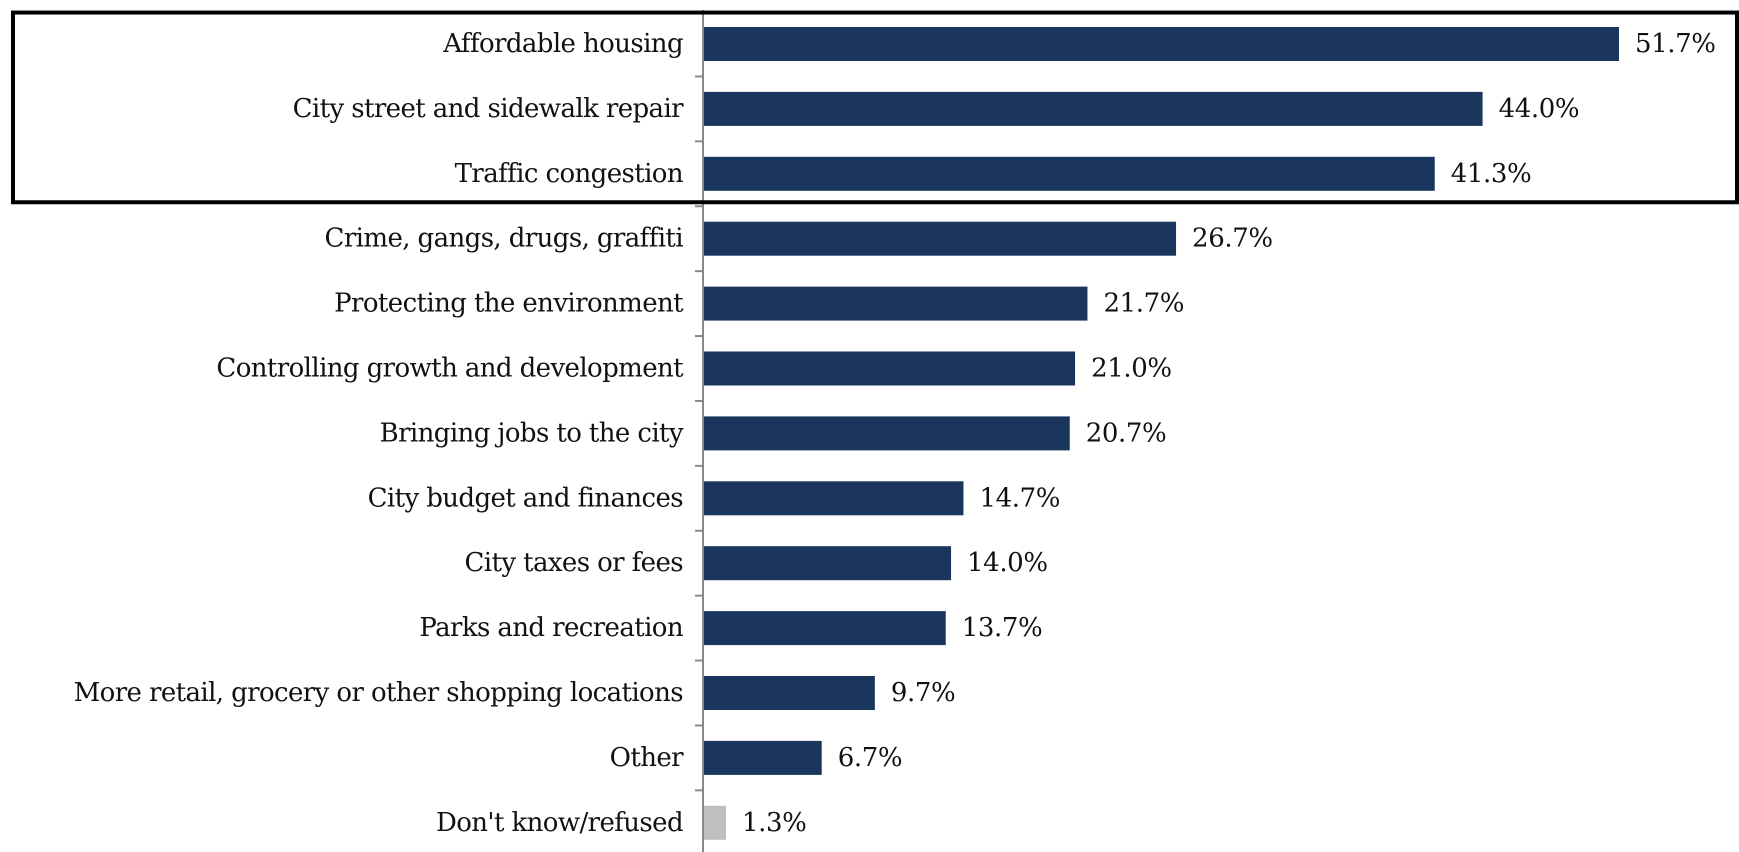 The width and height of the screenshot is (1739, 852). What do you see at coordinates (526, 498) in the screenshot?
I see `category-label: City budget and finances` at bounding box center [526, 498].